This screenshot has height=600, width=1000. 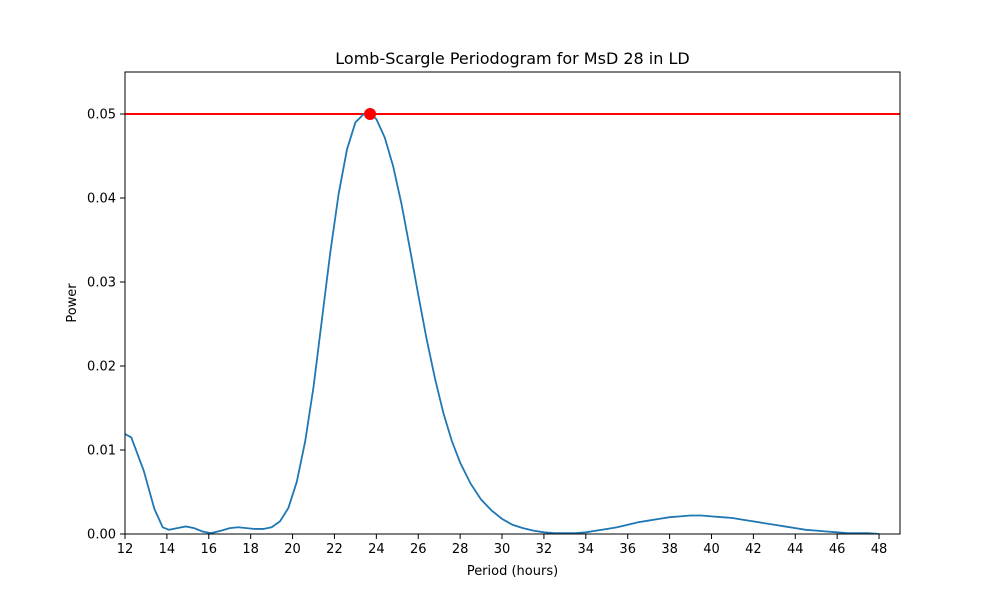 What do you see at coordinates (376, 549) in the screenshot?
I see `x-tick-label: 24` at bounding box center [376, 549].